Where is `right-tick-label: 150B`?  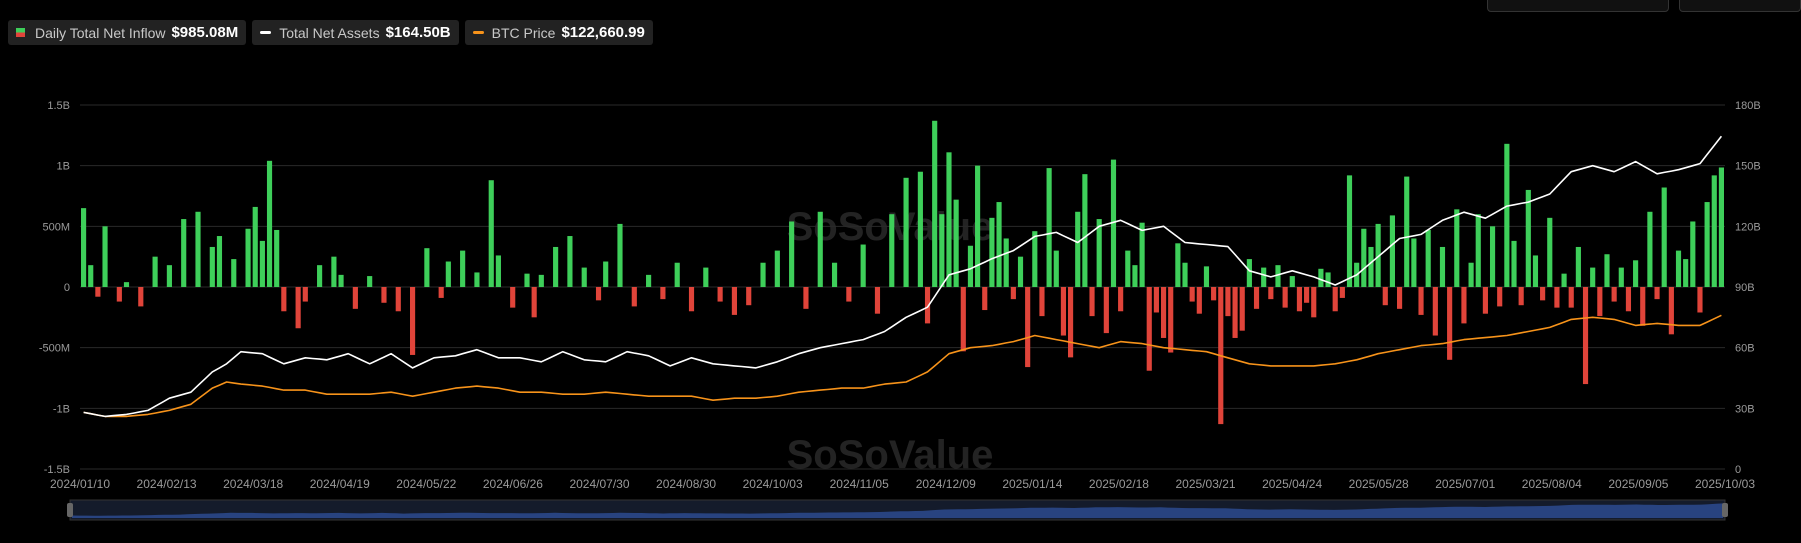 right-tick-label: 150B is located at coordinates (1748, 167).